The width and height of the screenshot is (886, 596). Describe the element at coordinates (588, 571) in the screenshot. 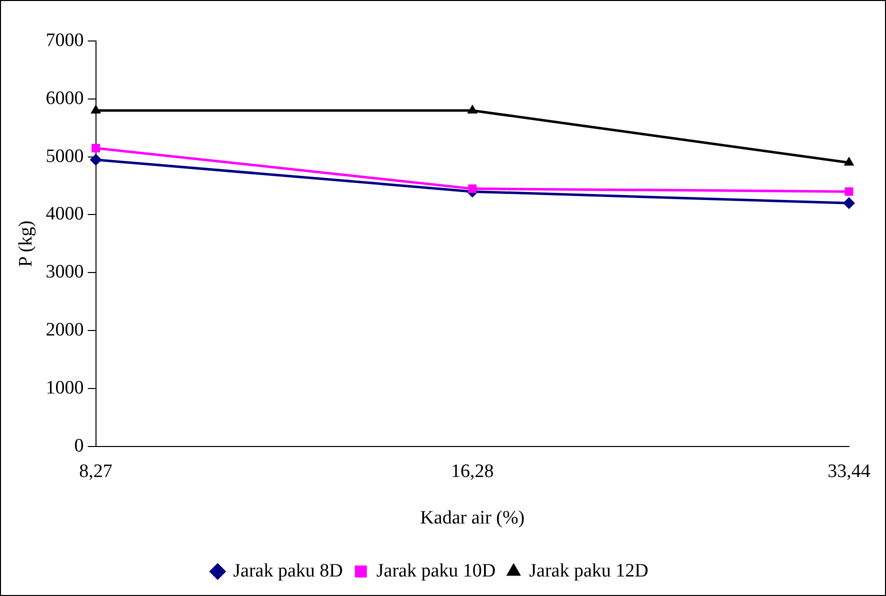

I see `legend-label: Jarak paku 12D` at that location.